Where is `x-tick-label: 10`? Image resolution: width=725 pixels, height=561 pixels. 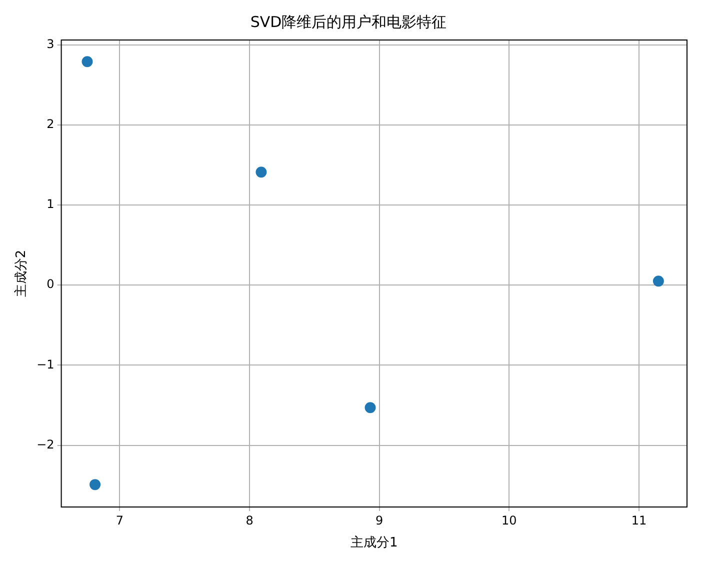
x-tick-label: 10 is located at coordinates (509, 520).